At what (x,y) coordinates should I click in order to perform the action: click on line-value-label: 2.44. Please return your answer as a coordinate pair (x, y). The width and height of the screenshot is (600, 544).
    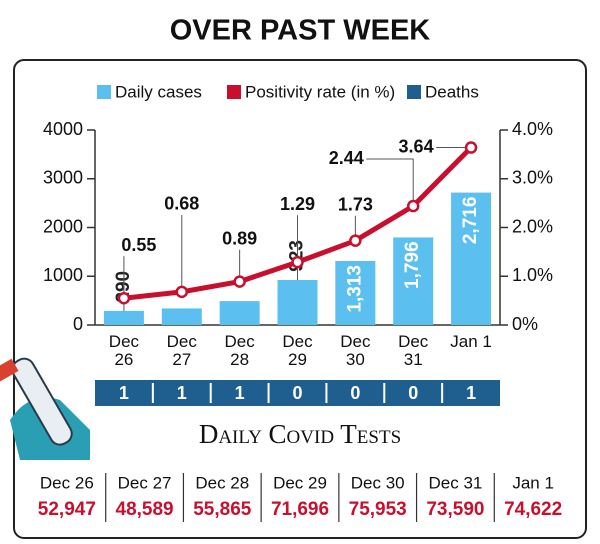
    Looking at the image, I should click on (346, 158).